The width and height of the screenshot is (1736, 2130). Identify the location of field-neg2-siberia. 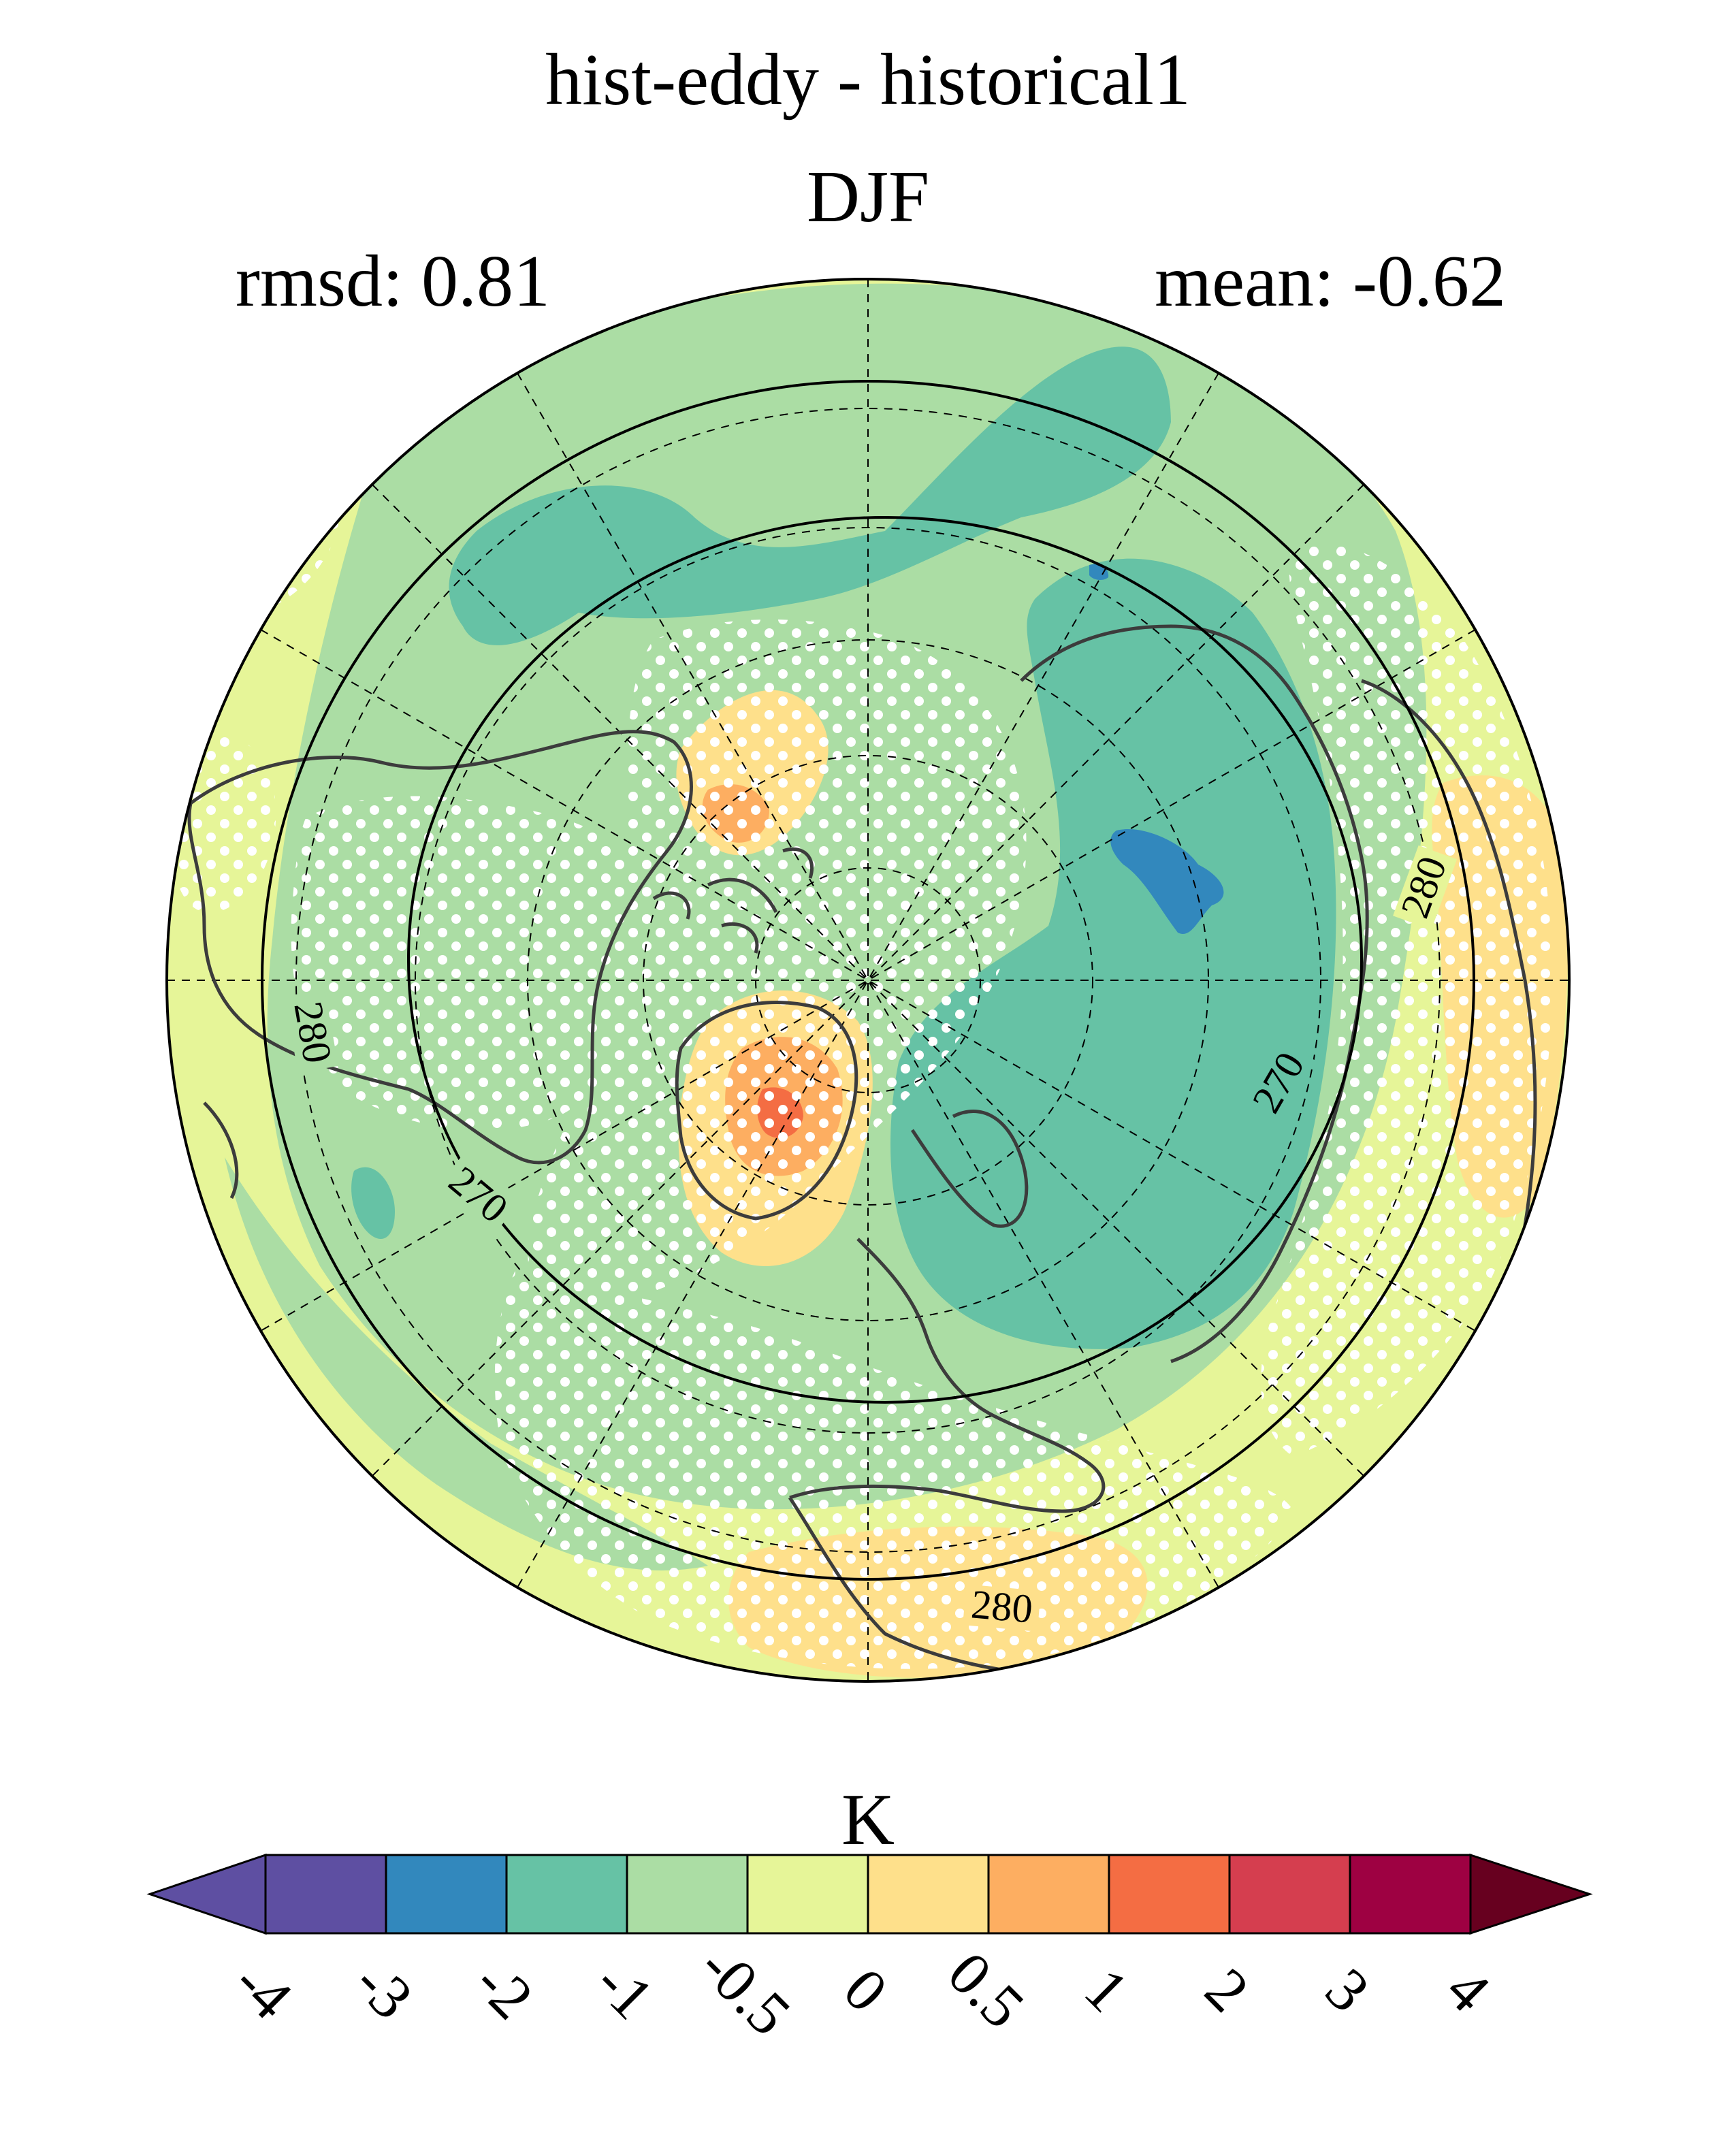
(1167, 881).